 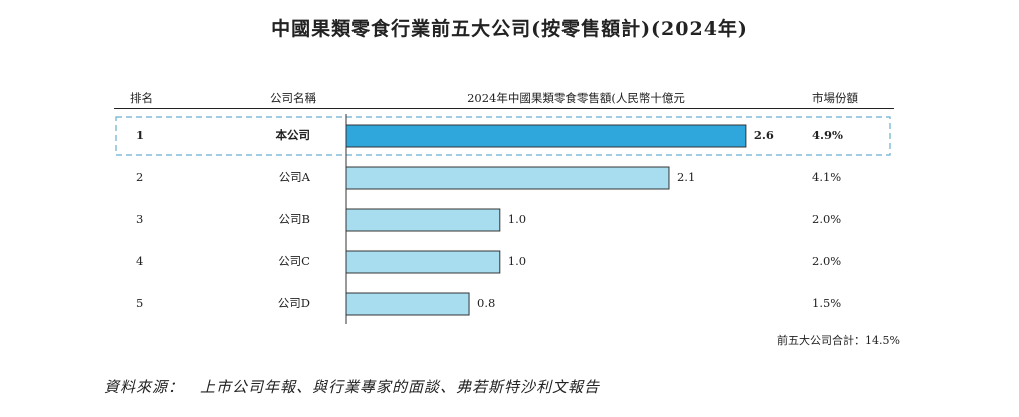 I want to click on rank-label: 4, so click(x=139, y=261).